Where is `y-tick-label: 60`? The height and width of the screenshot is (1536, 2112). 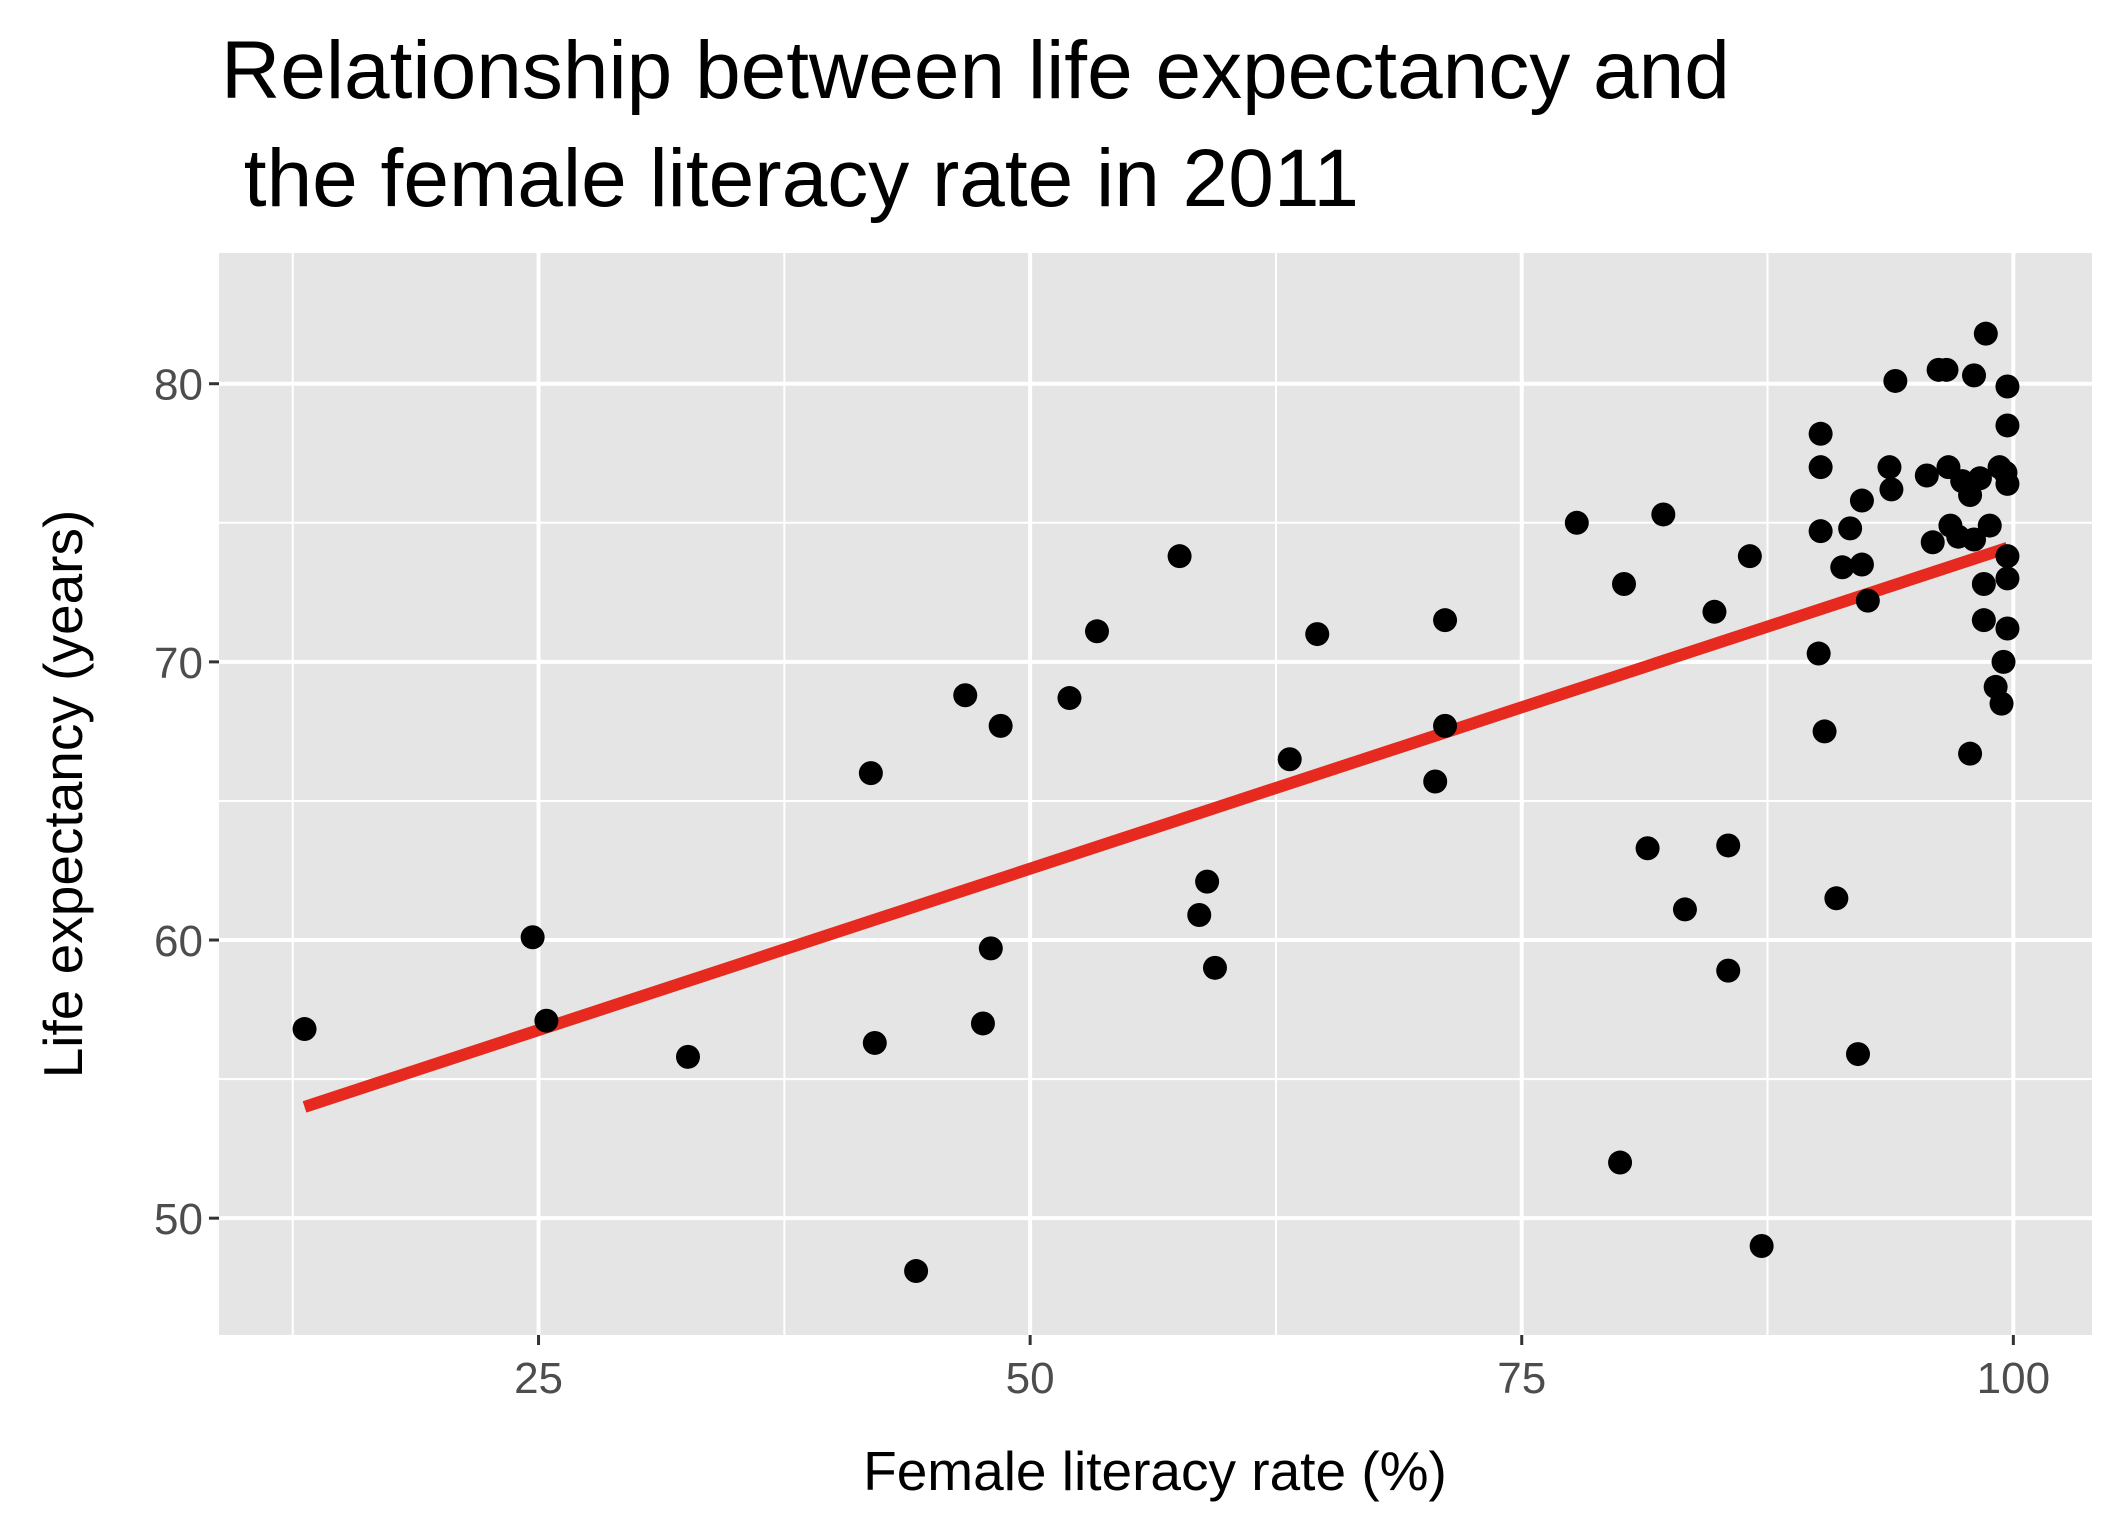
y-tick-label: 60 is located at coordinates (178, 941).